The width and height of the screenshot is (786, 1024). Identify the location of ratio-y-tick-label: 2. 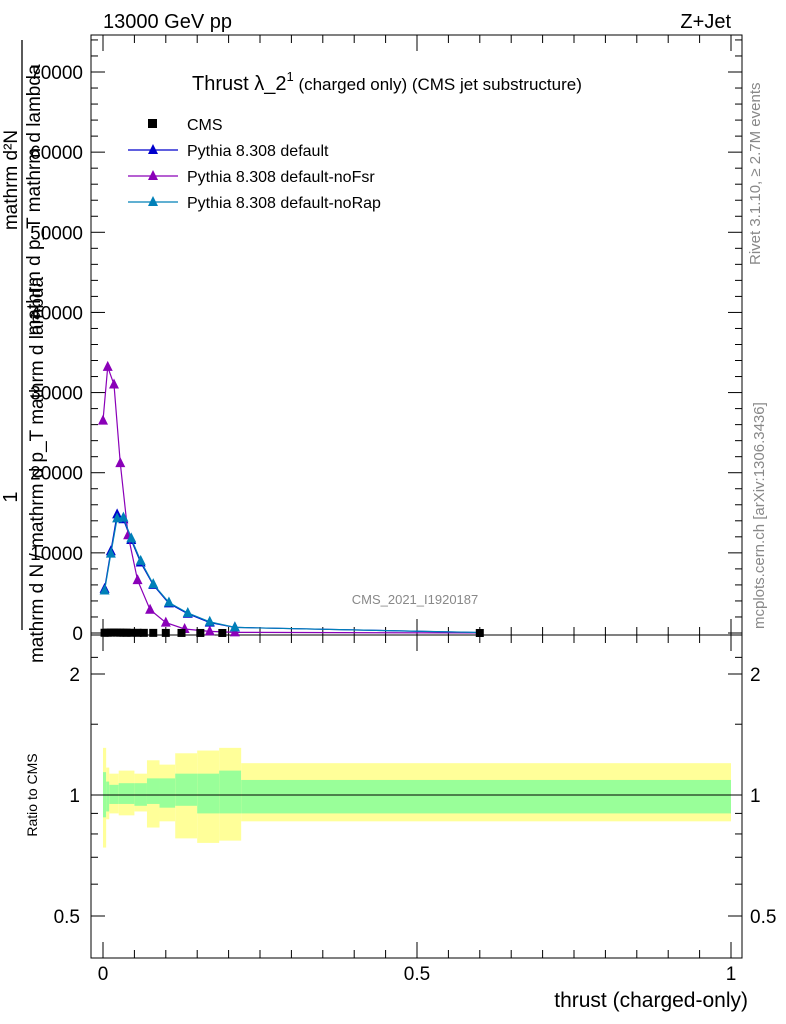
(74, 675).